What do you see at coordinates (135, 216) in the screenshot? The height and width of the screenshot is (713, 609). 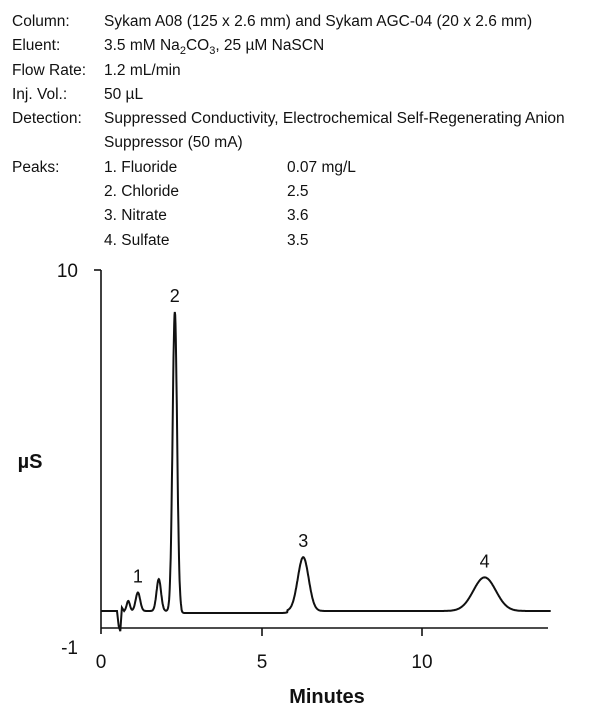 I see `peak-name: 3. Nitrate` at bounding box center [135, 216].